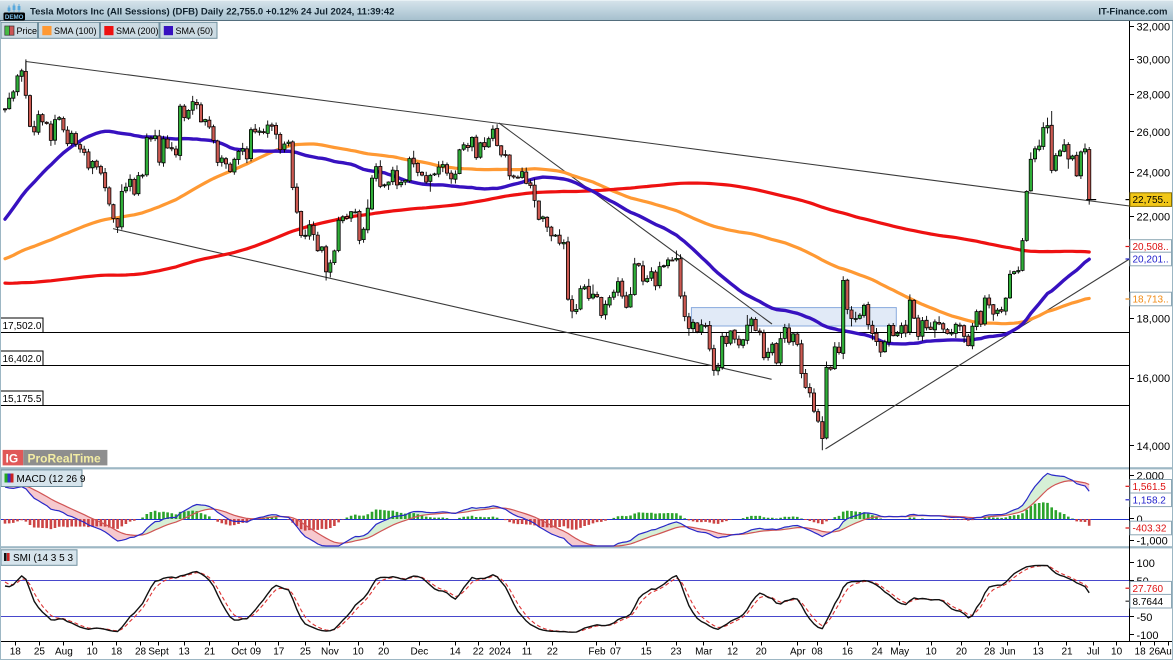 This screenshot has height=660, width=1173. Describe the element at coordinates (848, 652) in the screenshot. I see `svg-text: 16` at that location.